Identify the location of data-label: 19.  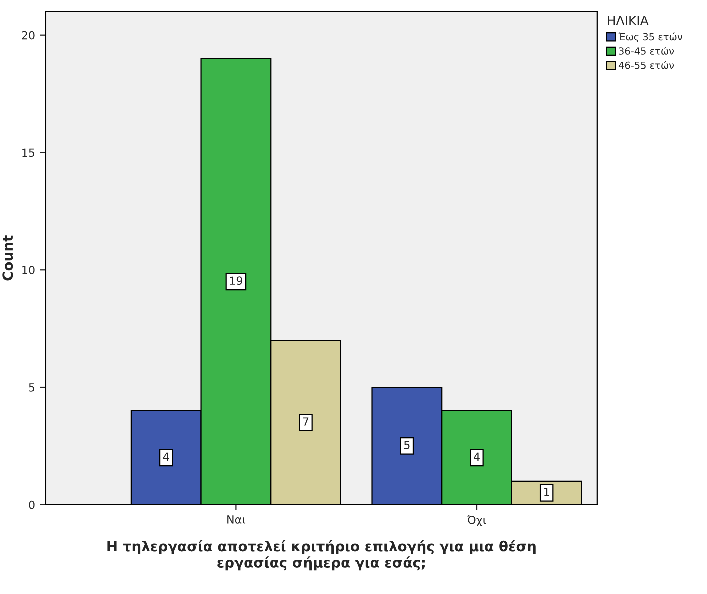
(236, 281).